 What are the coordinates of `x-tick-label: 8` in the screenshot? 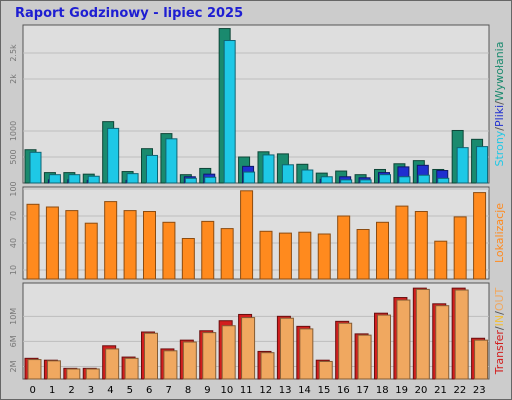 It's located at (188, 390).